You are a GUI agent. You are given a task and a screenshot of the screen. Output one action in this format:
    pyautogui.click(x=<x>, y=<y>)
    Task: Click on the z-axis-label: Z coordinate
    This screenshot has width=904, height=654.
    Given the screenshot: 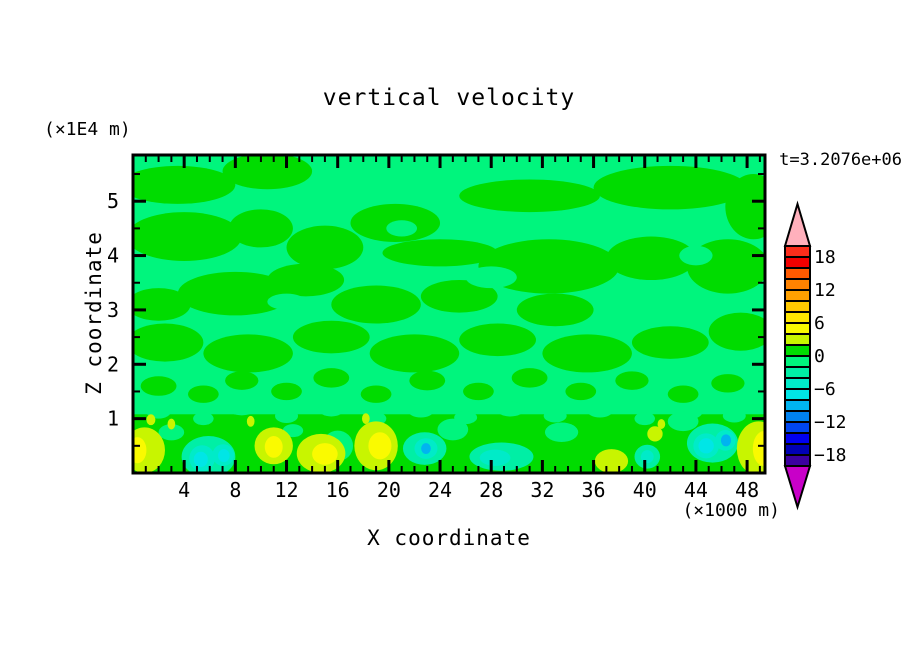 What is the action you would take?
    pyautogui.click(x=94, y=313)
    